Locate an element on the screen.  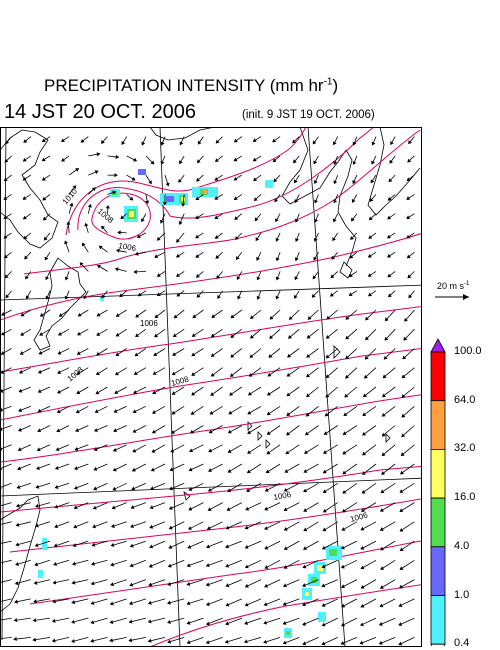
init-time: (init. 9 JST 19 OCT. 2006) is located at coordinates (308, 115).